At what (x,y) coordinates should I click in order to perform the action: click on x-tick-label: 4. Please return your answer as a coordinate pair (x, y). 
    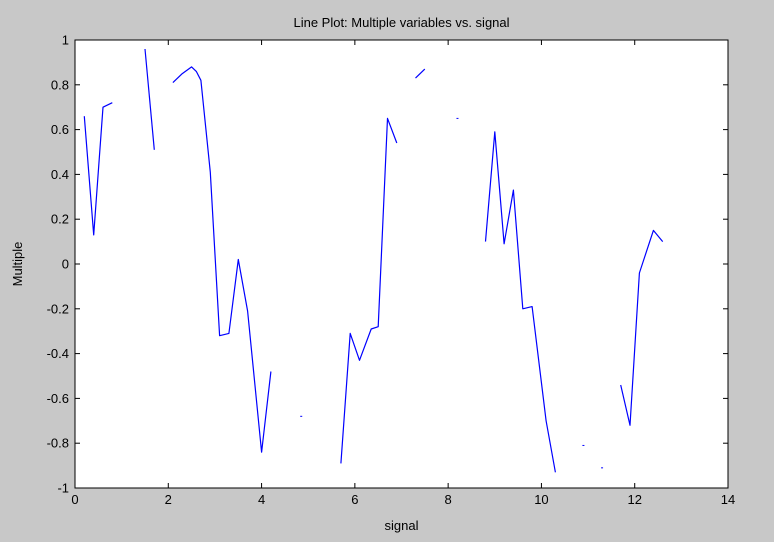
    Looking at the image, I should click on (261, 499).